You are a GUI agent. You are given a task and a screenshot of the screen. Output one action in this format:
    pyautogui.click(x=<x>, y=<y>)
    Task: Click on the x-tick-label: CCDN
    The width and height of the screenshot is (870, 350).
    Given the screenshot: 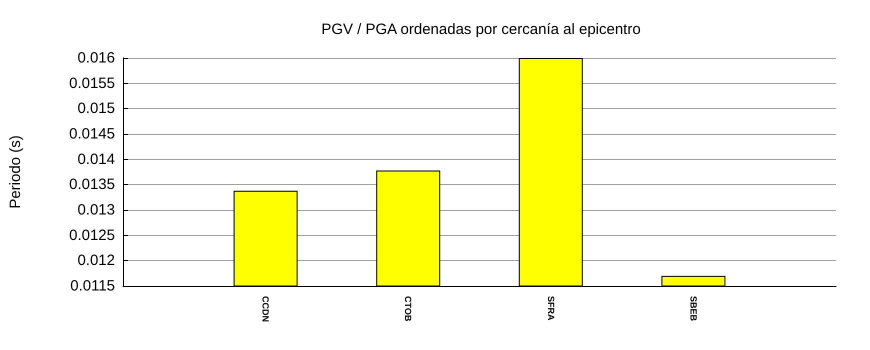 What is the action you would take?
    pyautogui.click(x=265, y=309)
    